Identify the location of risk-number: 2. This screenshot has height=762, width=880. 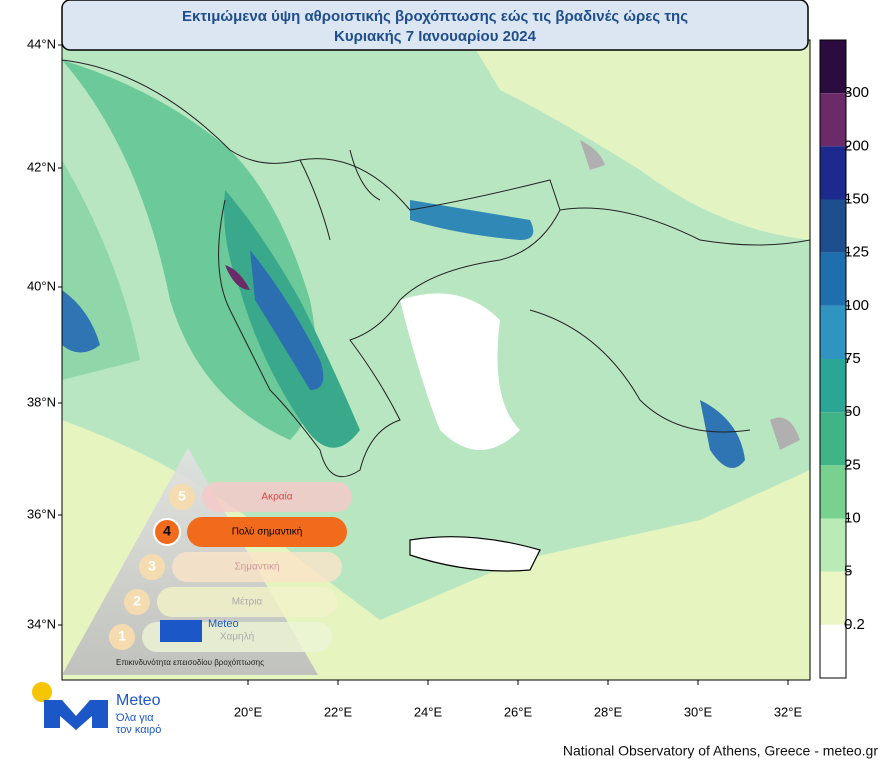
(137, 601).